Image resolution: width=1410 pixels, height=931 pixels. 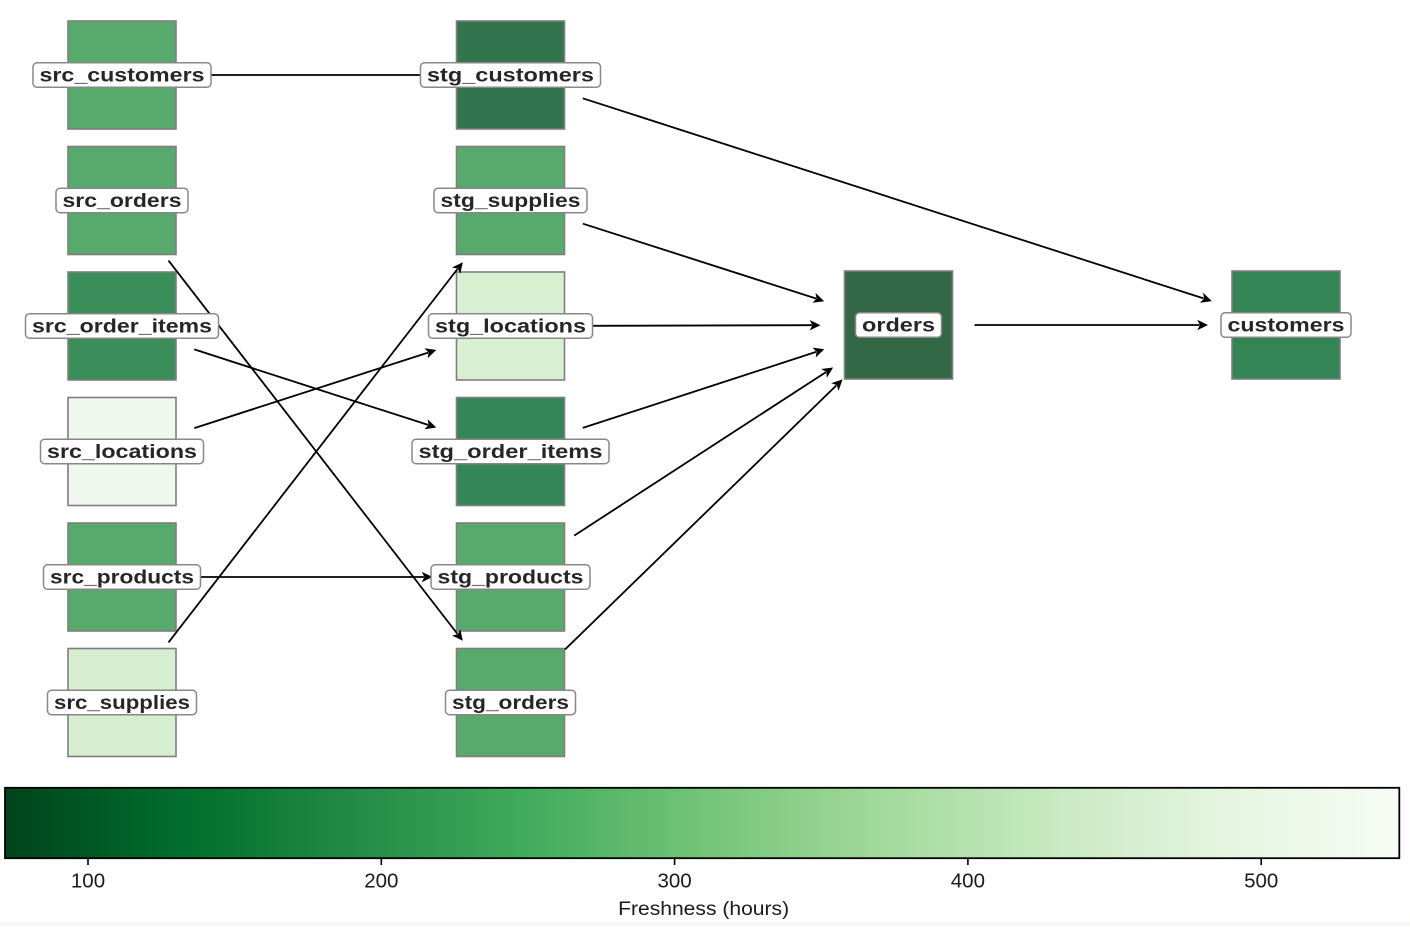 I want to click on svg-text: src_orders, so click(x=122, y=201).